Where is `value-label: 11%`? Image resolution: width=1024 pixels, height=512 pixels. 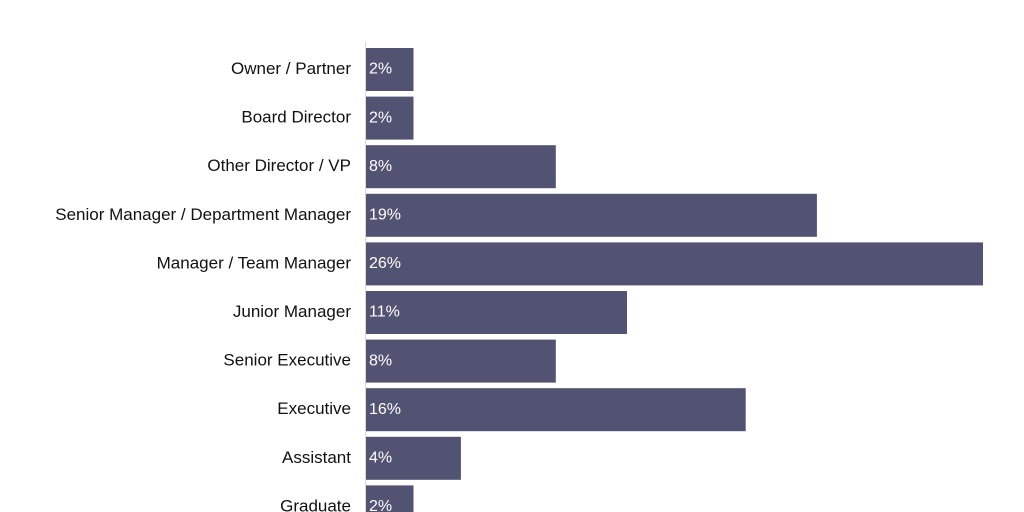
value-label: 11% is located at coordinates (384, 312).